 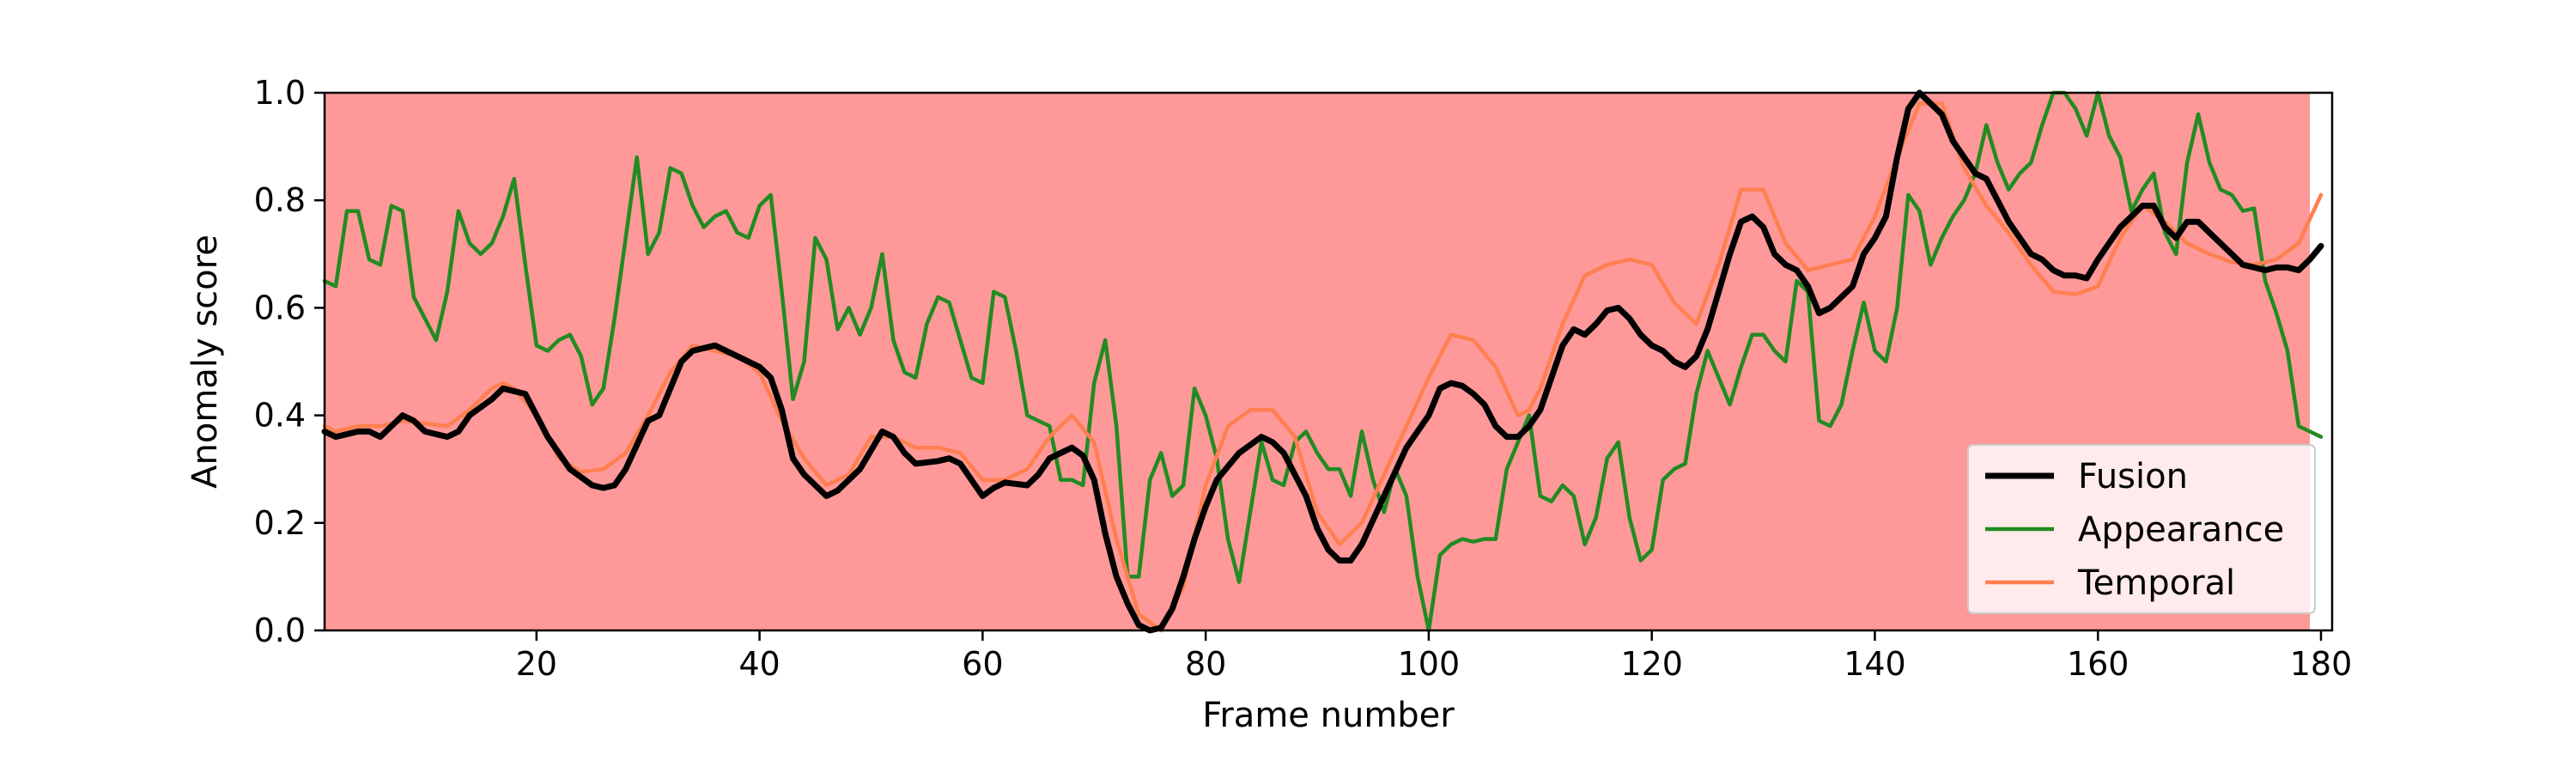 I want to click on x-tick-label: 80, so click(x=1206, y=664).